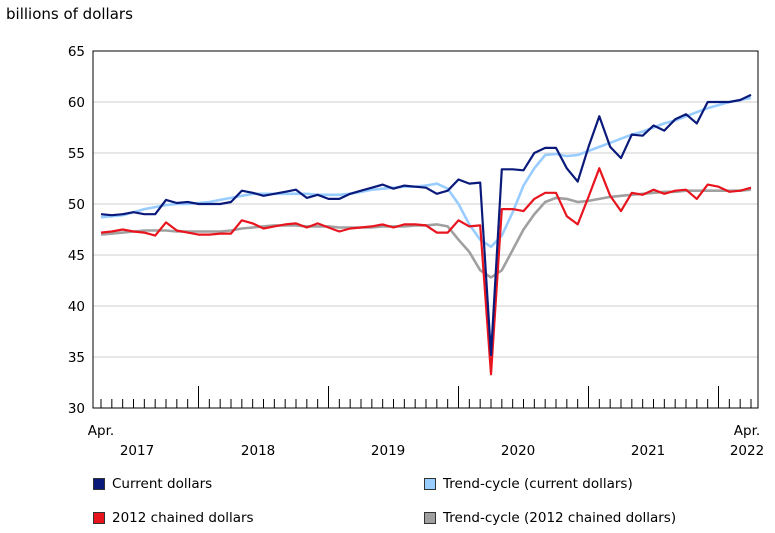 The image size is (775, 533). I want to click on x-year-label: 2019, so click(388, 451).